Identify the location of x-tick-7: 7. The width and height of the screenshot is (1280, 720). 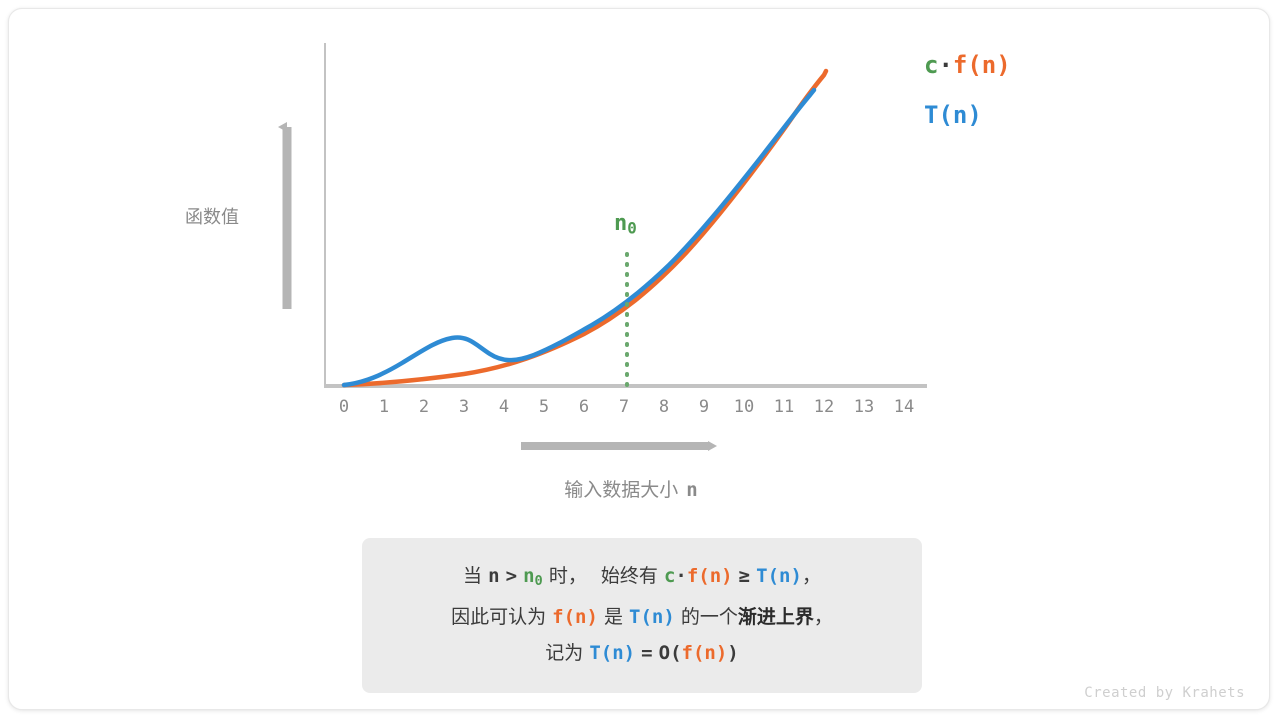
(624, 407).